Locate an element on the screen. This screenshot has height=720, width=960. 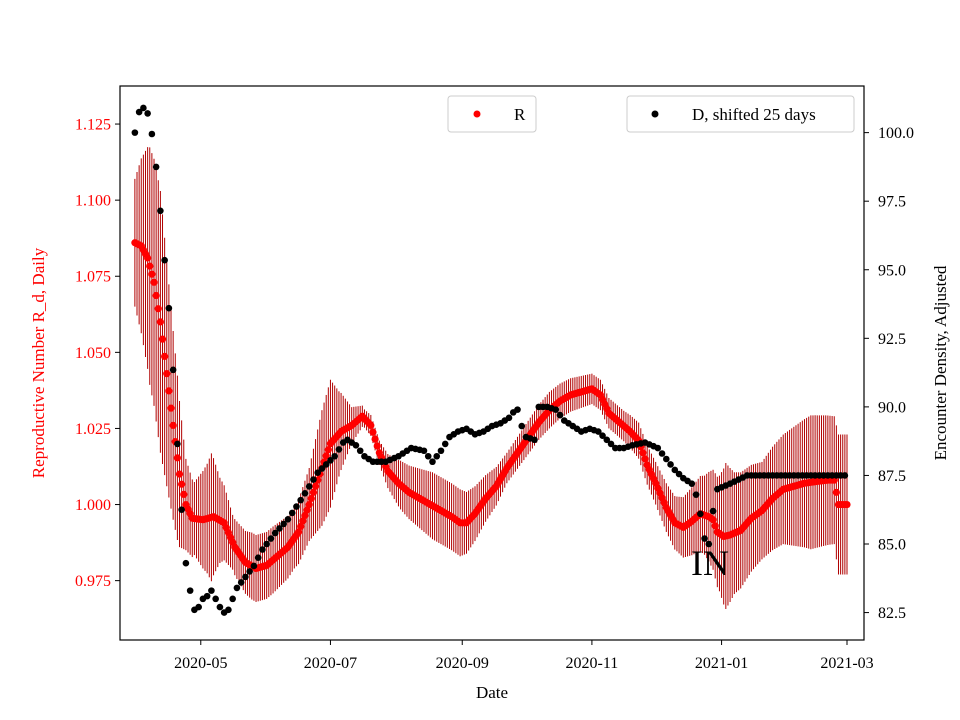
x-tick-label: 2021-03 is located at coordinates (846, 663).